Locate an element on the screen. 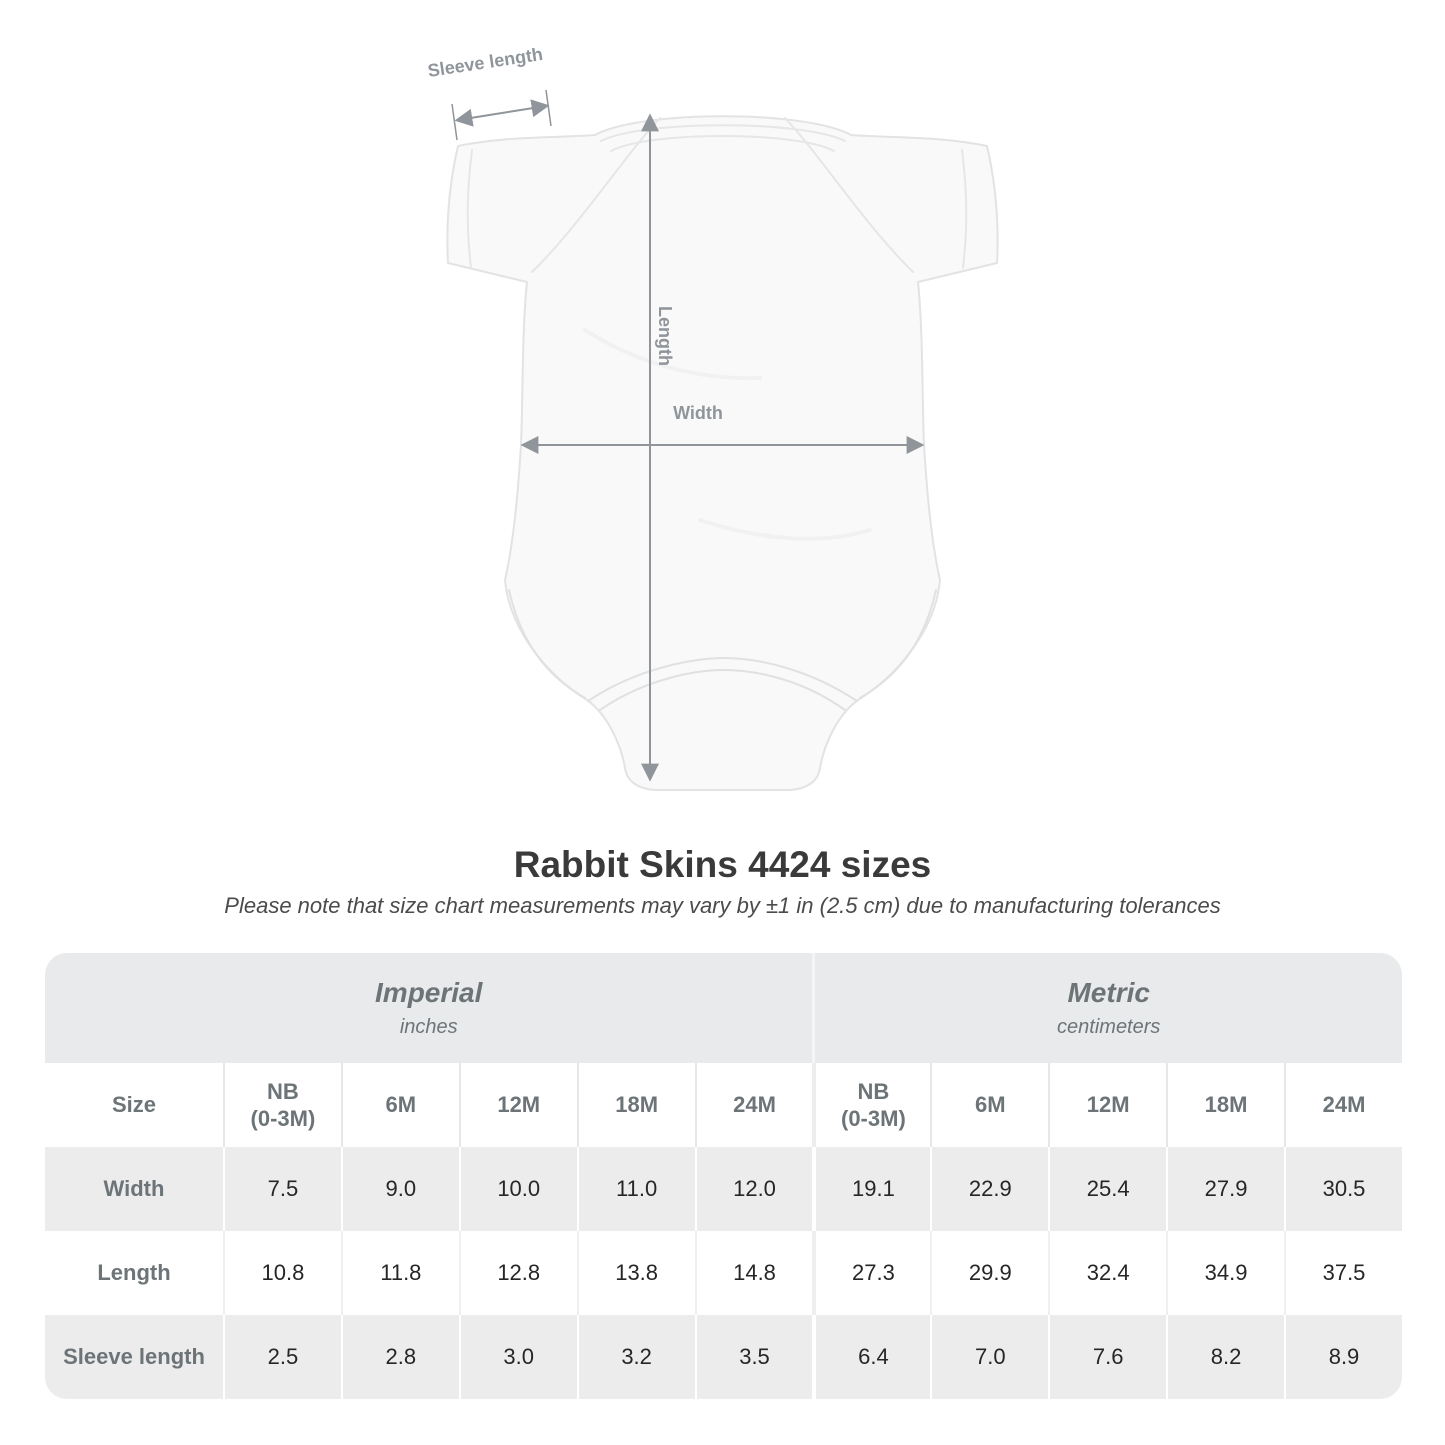  imperial-unit: inches is located at coordinates (428, 1027).